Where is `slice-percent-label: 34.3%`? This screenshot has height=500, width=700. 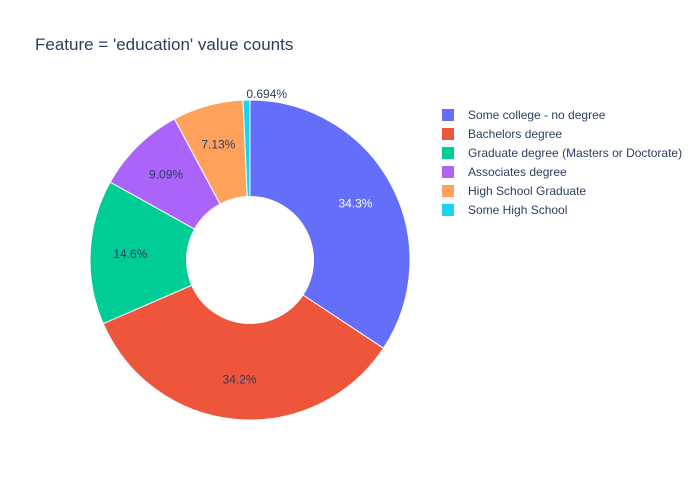 slice-percent-label: 34.3% is located at coordinates (355, 203).